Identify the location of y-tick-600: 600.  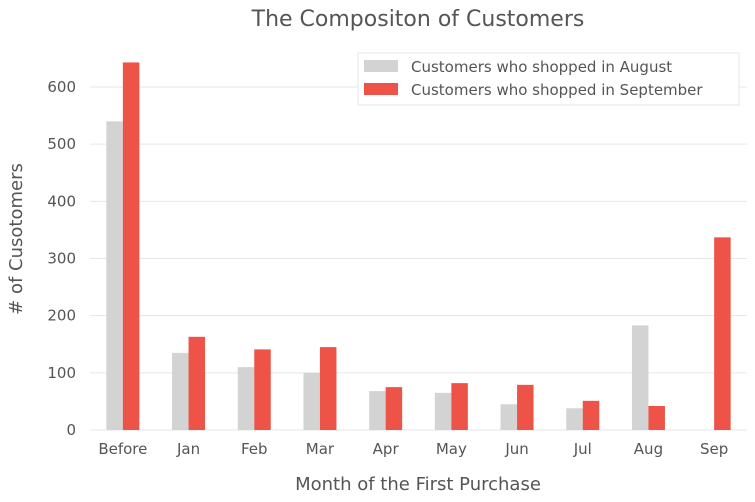
(61, 87).